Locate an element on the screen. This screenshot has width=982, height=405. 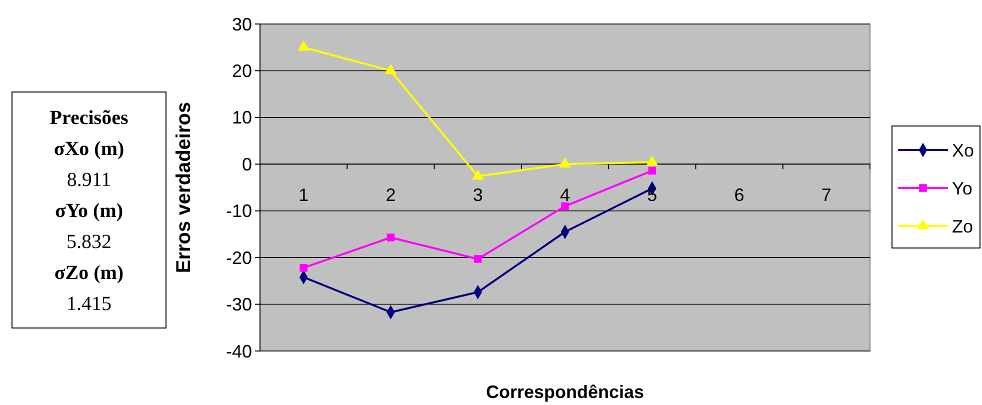
x-tick-label: 1 is located at coordinates (303, 195).